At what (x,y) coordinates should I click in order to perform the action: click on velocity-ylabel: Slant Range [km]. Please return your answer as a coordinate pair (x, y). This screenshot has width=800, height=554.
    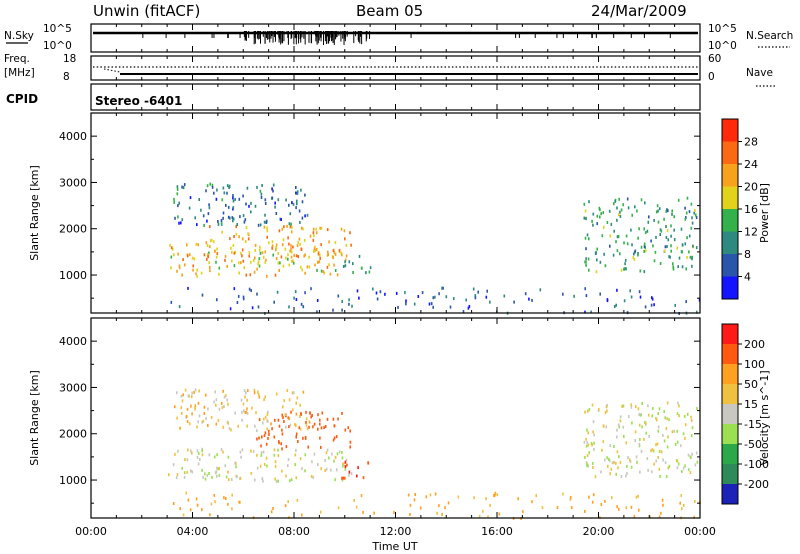
    Looking at the image, I should click on (34, 418).